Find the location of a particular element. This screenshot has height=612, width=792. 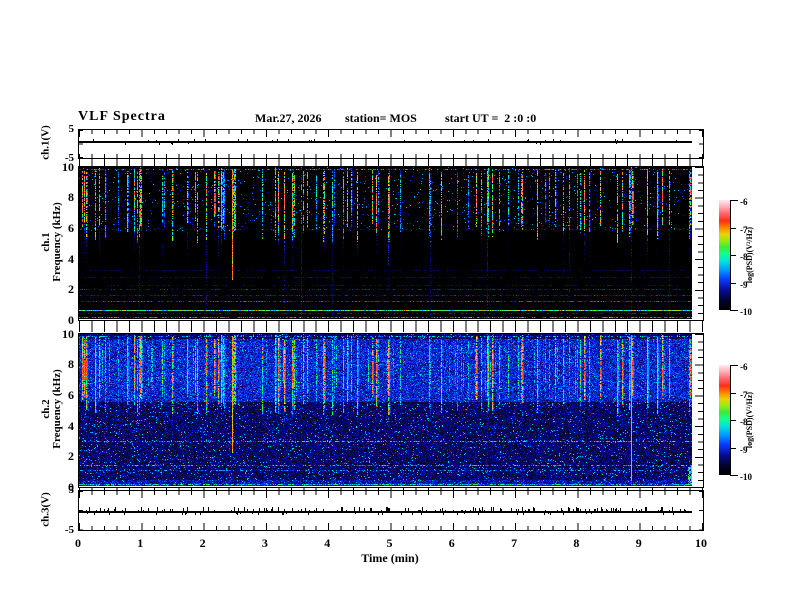

ch1-strip-frame is located at coordinates (391, 144).